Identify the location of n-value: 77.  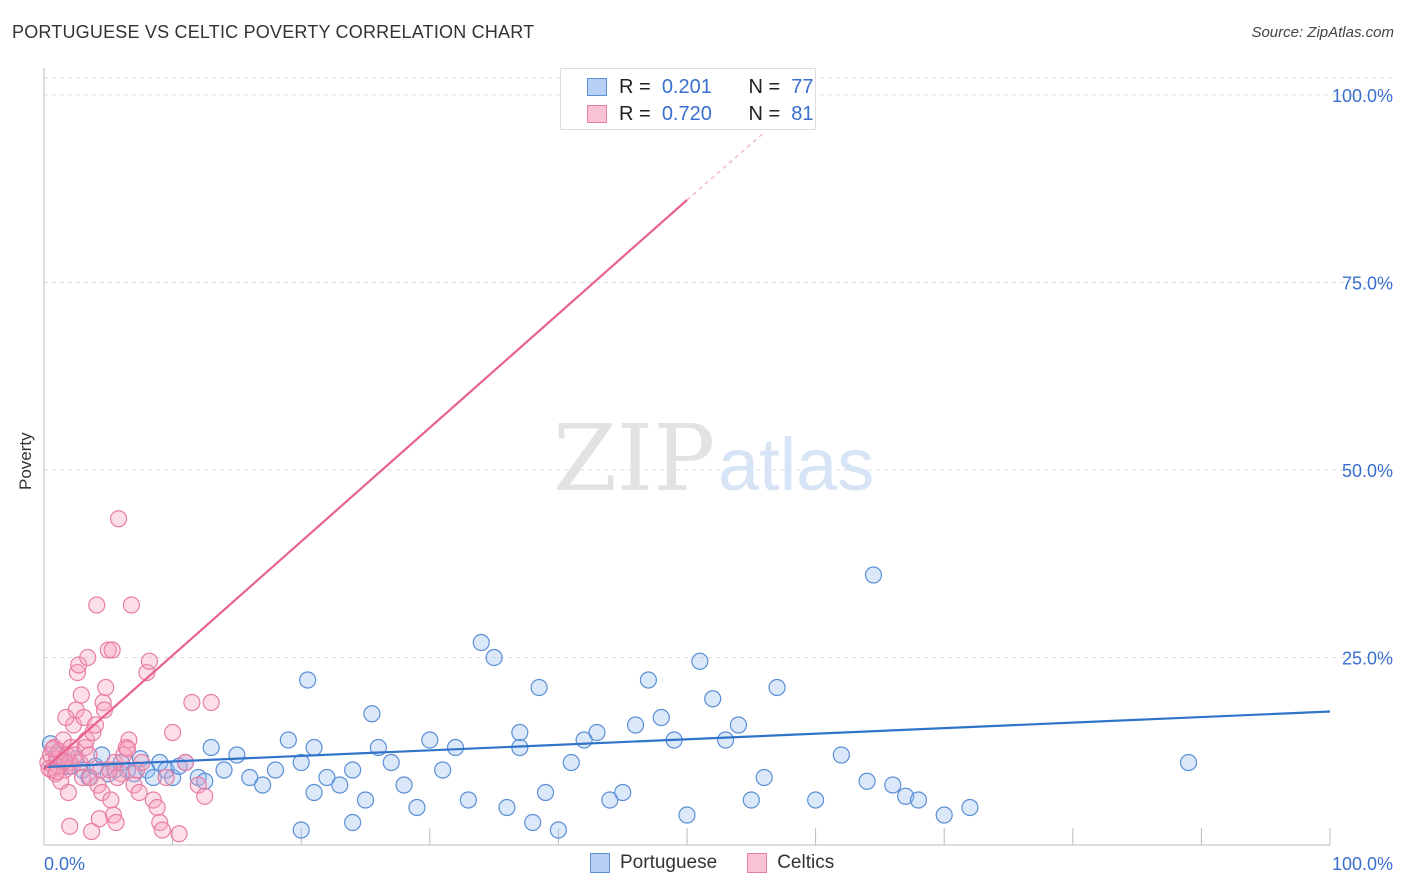
(802, 86).